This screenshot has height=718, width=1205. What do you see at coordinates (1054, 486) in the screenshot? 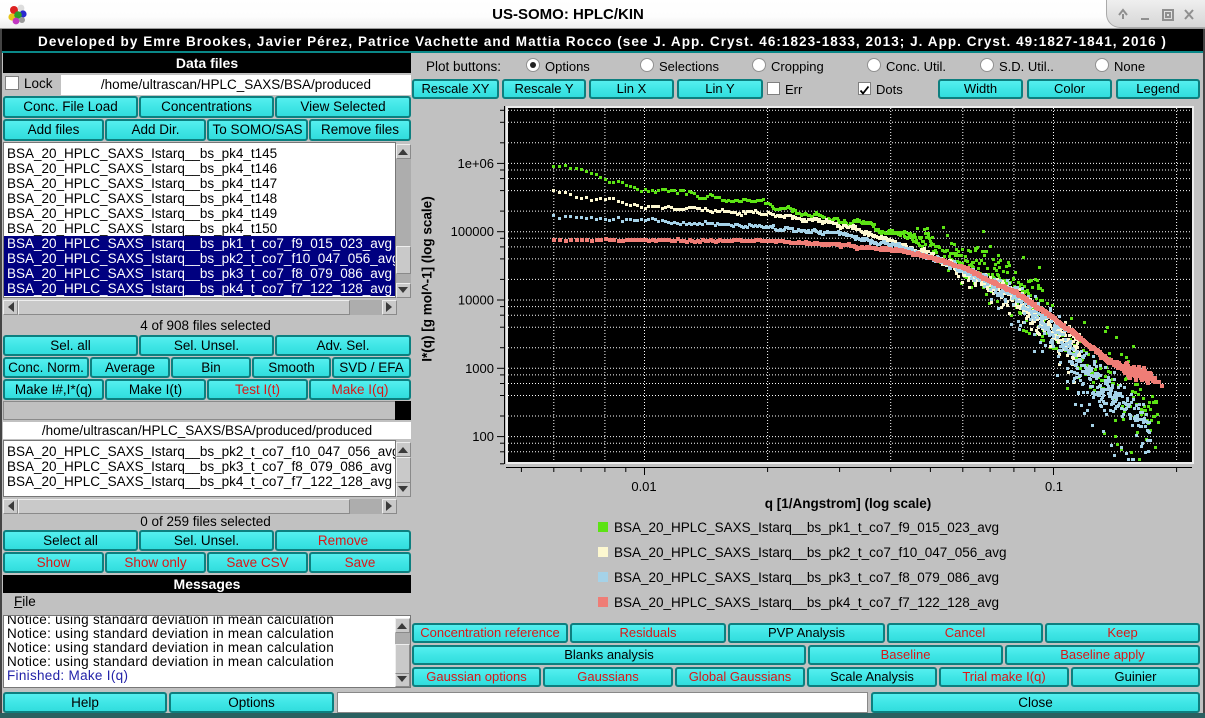
I see `svg-text: 0.1` at bounding box center [1054, 486].